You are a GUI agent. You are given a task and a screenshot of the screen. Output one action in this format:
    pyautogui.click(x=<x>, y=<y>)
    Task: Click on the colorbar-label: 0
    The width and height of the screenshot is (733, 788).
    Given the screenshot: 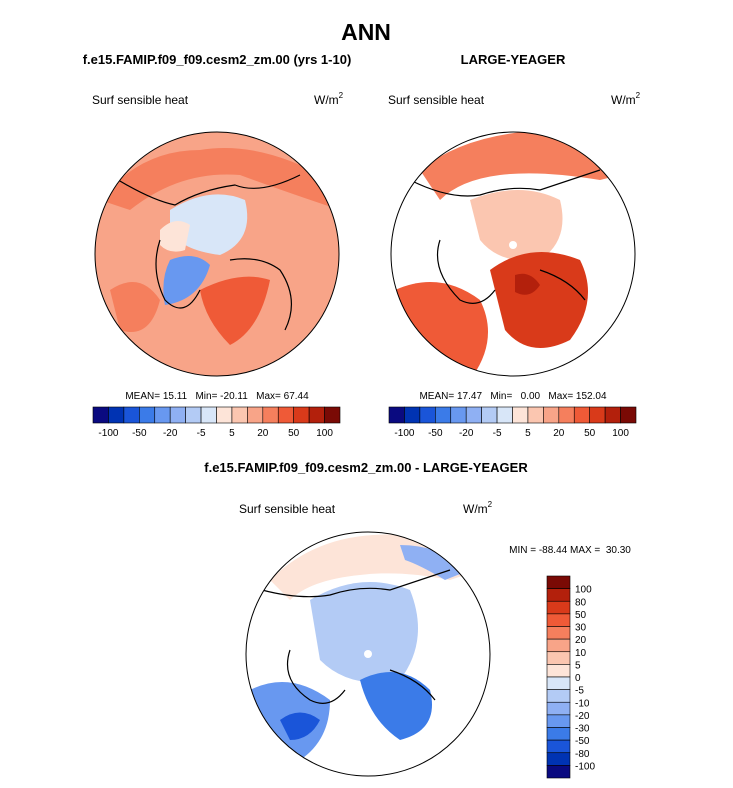 What is the action you would take?
    pyautogui.click(x=578, y=678)
    